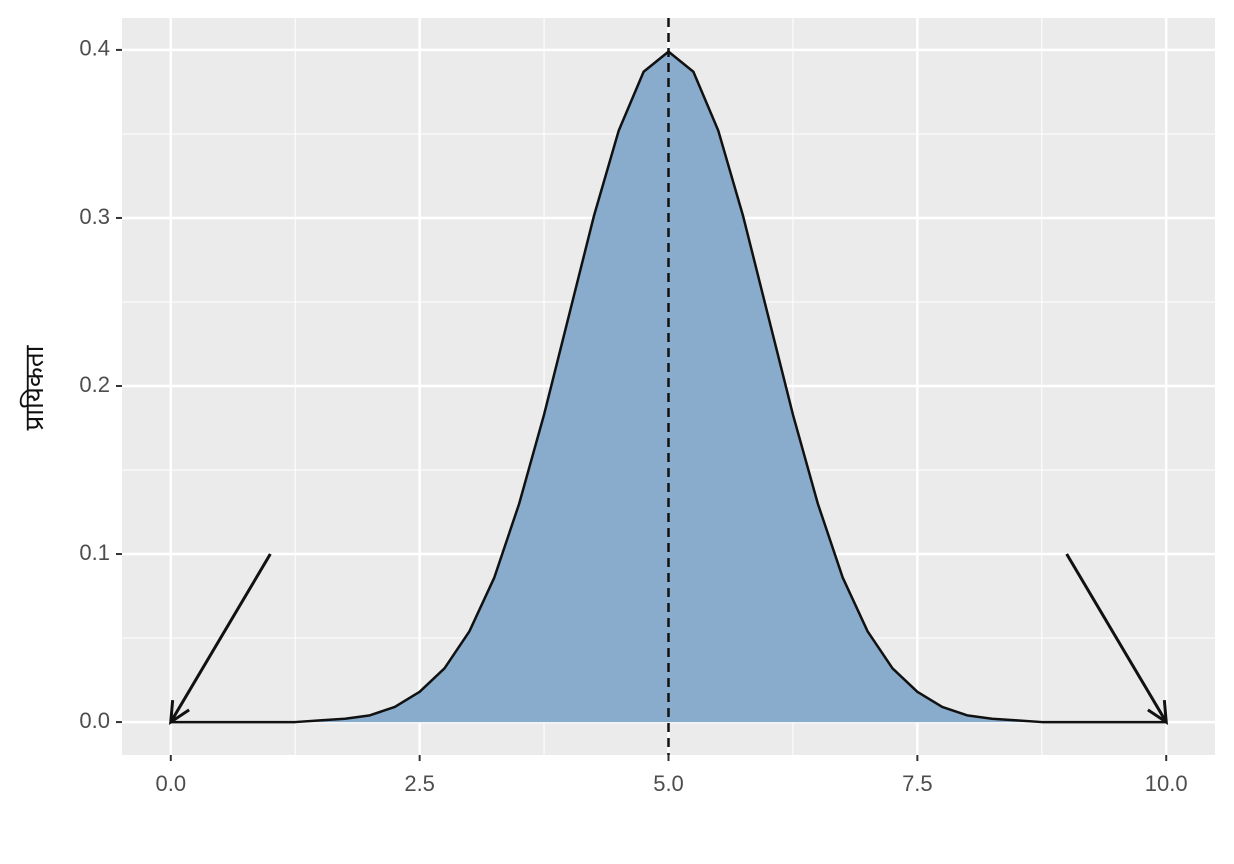  Describe the element at coordinates (1166, 783) in the screenshot. I see `x-tick-label: 10.0` at that location.